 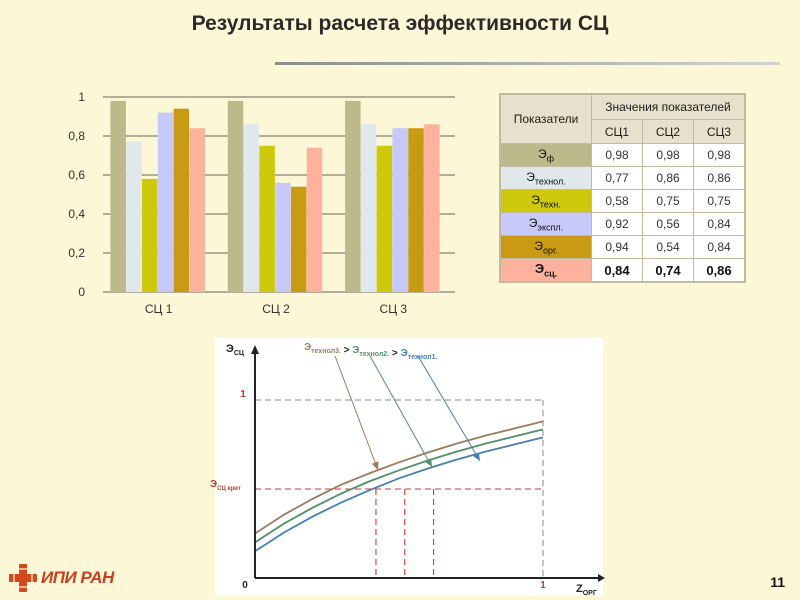 I want to click on title-divider, so click(x=527, y=63).